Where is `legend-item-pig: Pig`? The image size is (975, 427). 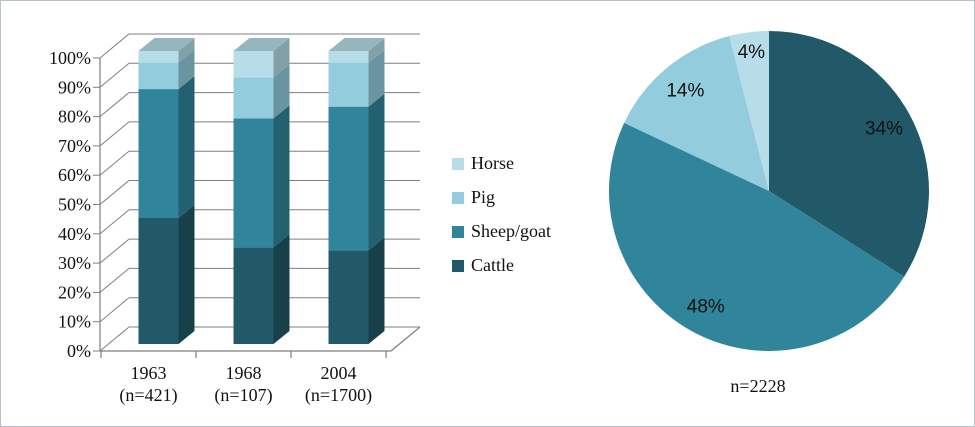
legend-item-pig: Pig is located at coordinates (501, 197).